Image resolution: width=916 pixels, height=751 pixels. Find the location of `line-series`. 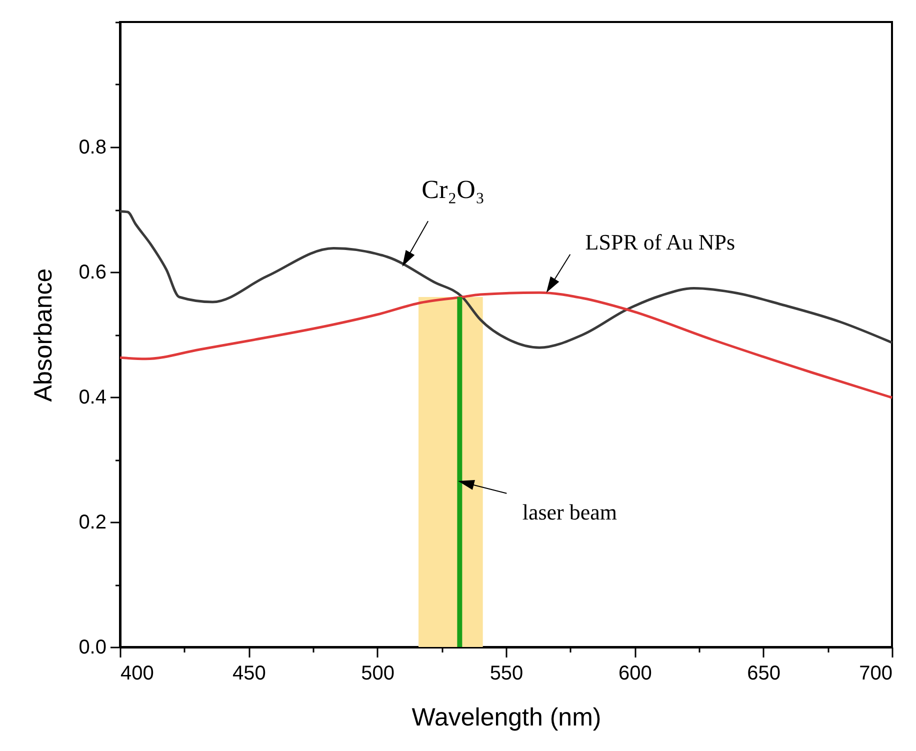

line-series is located at coordinates (506, 345).